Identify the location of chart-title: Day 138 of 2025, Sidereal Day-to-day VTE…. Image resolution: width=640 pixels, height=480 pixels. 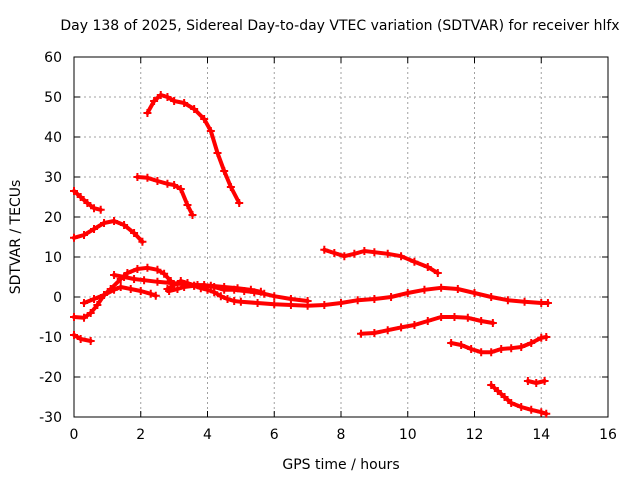
(340, 26).